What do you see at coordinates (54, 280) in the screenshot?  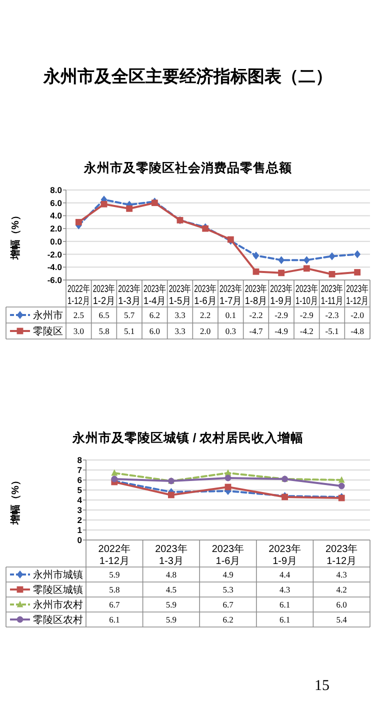 I see `y-tick-label: -6.0` at bounding box center [54, 280].